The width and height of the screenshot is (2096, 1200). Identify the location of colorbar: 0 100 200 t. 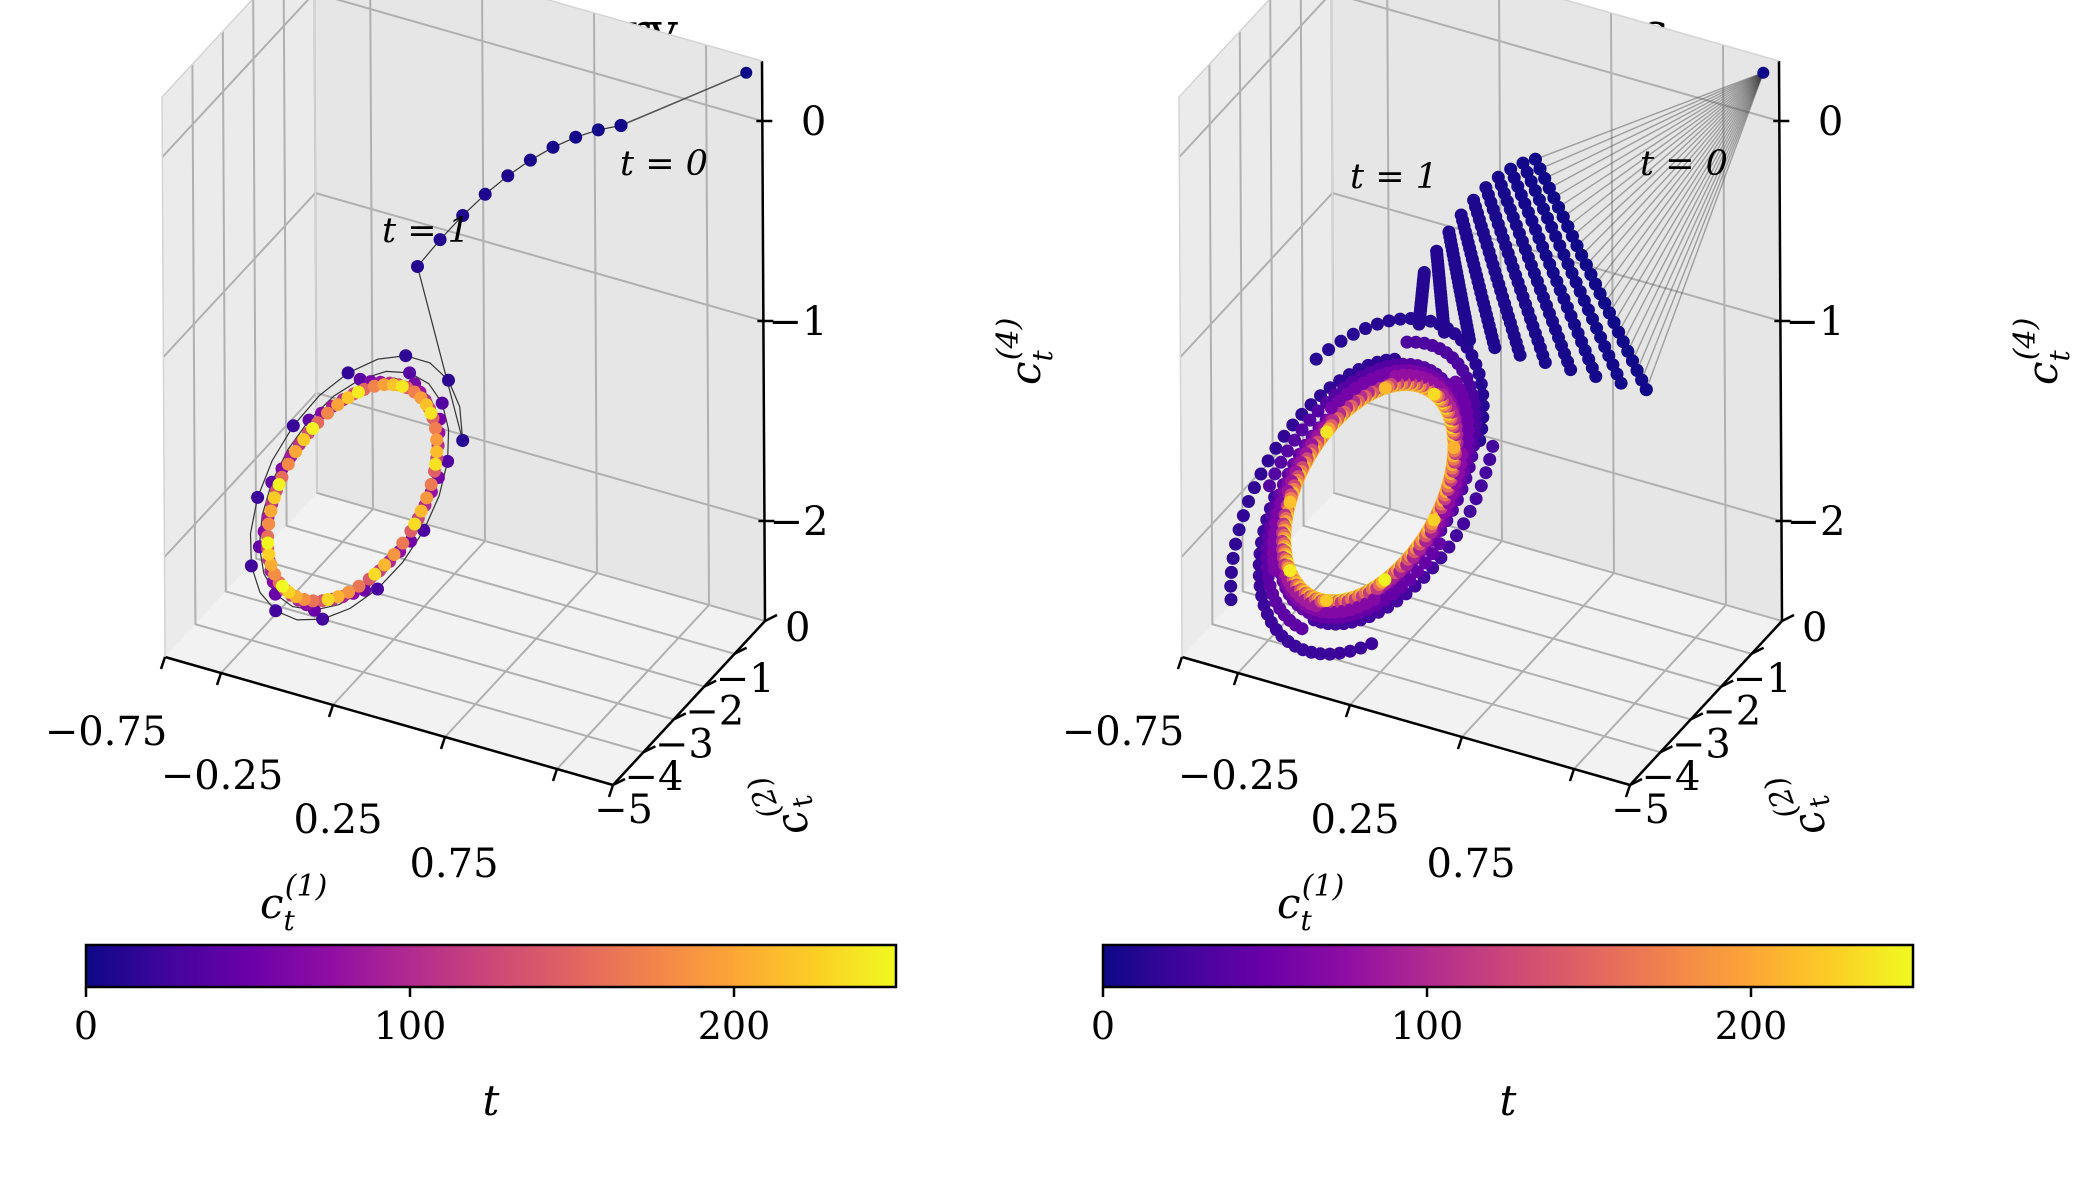
(1503, 1034).